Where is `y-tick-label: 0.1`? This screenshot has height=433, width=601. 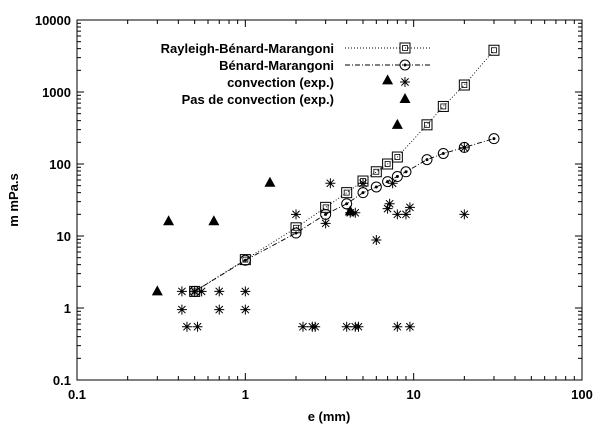
y-tick-label: 0.1 is located at coordinates (62, 380).